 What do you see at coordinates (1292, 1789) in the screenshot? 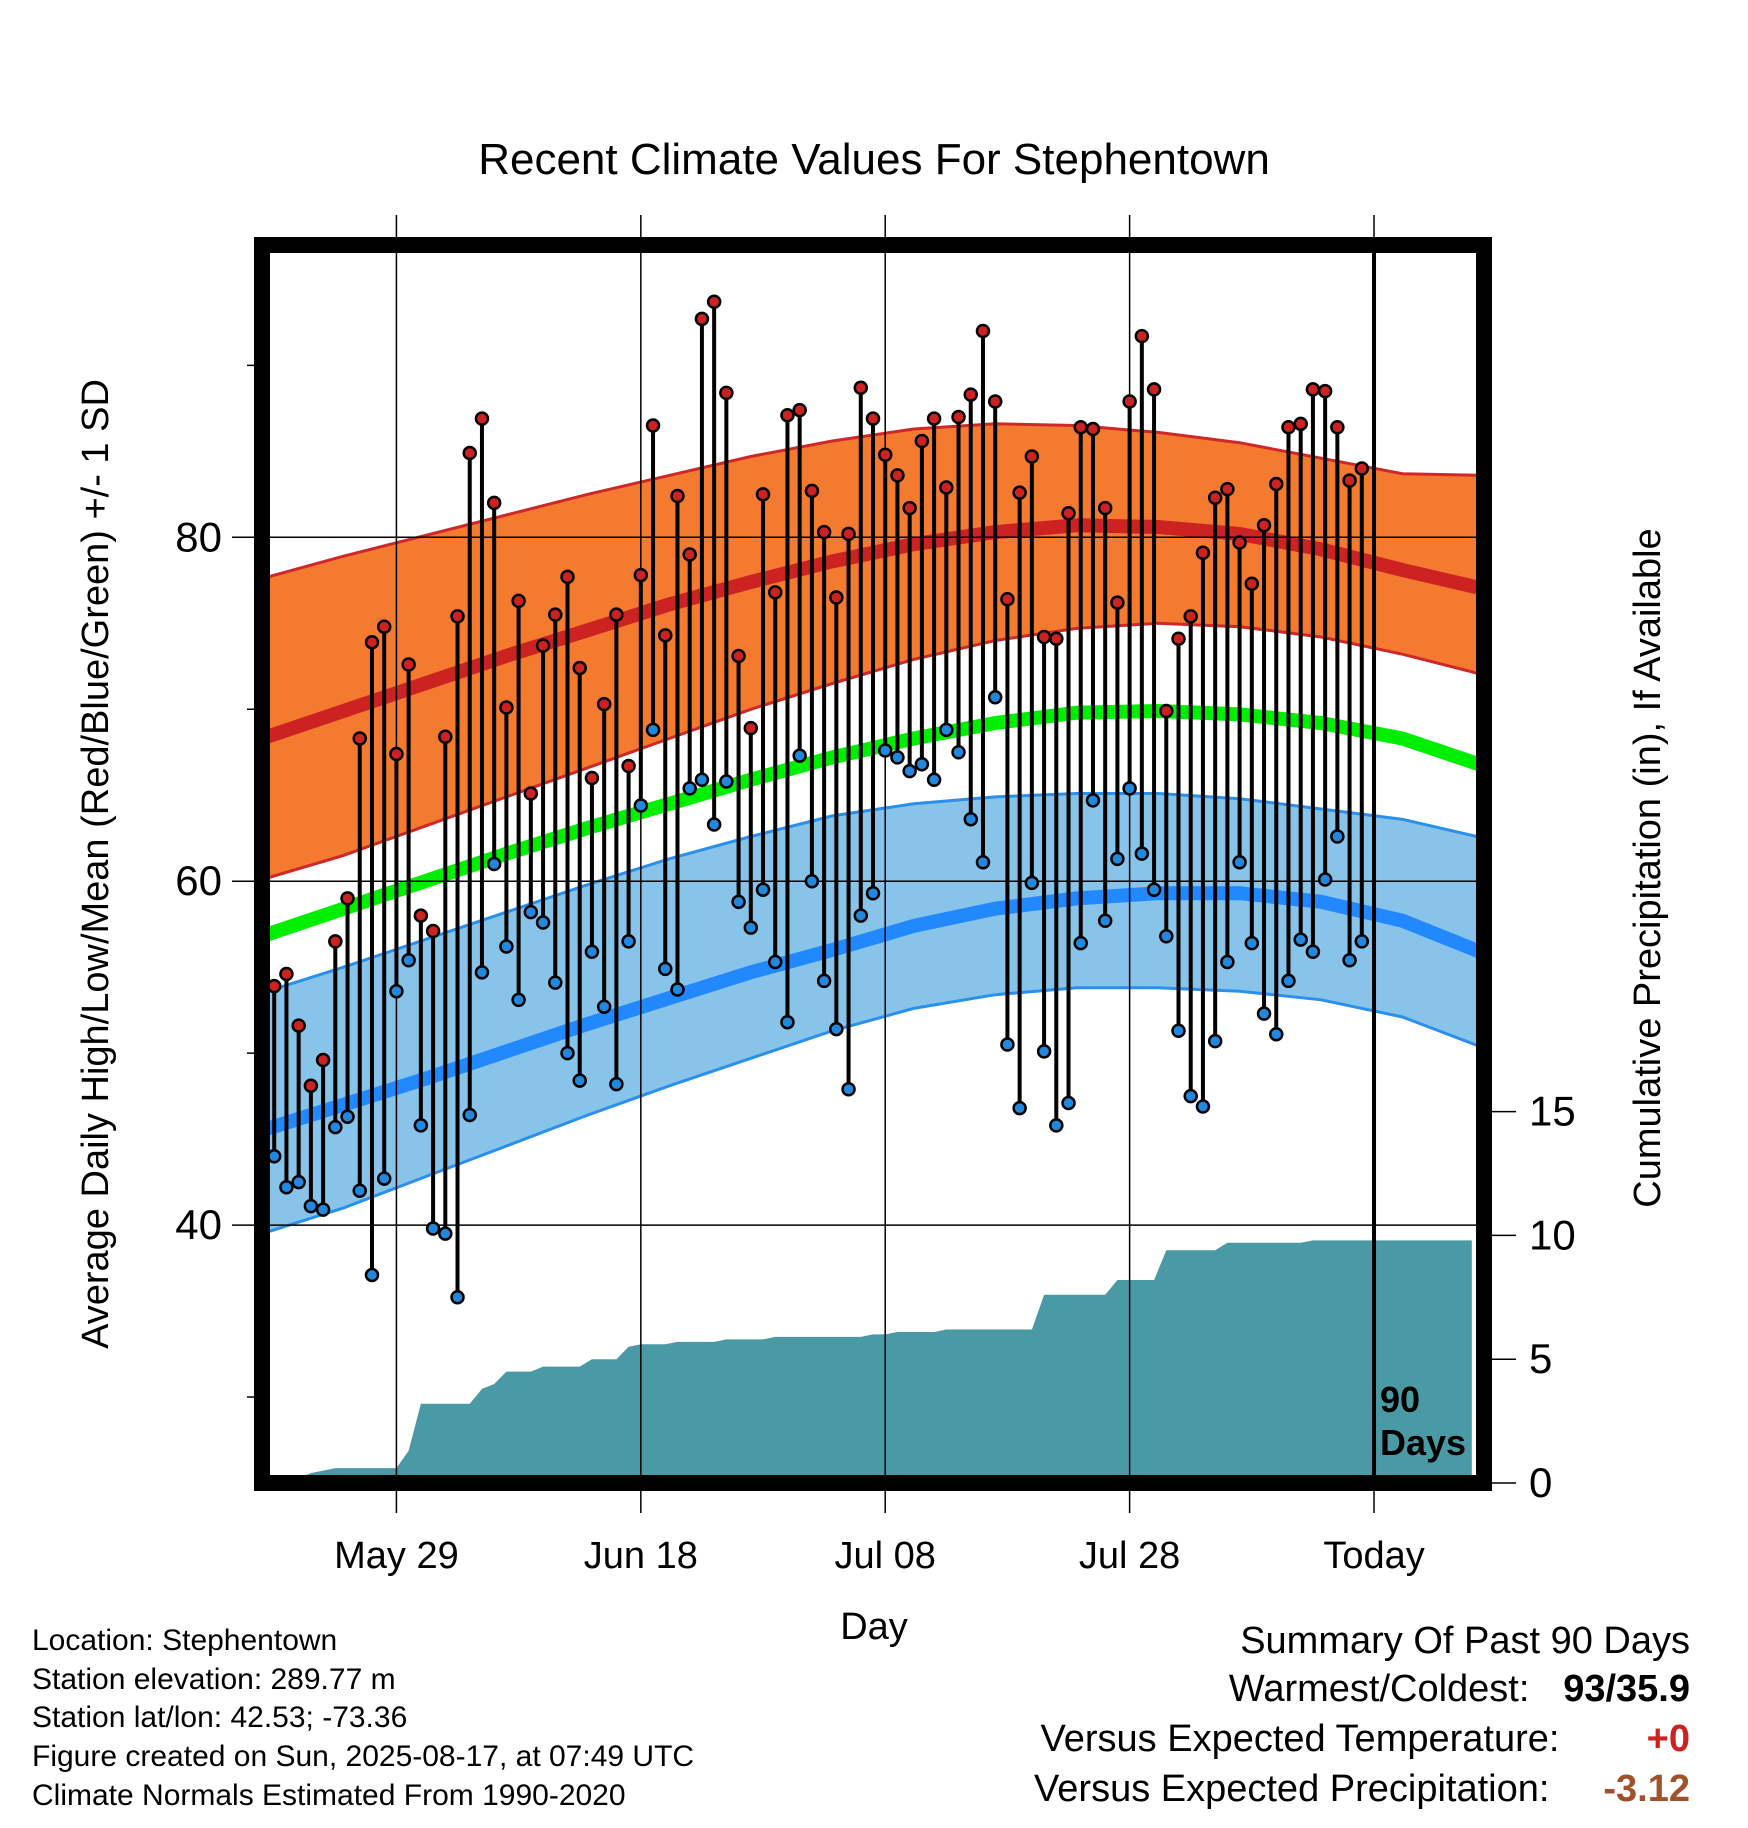
I see `summary-precip-label: Versus Expected Precipitation:` at bounding box center [1292, 1789].